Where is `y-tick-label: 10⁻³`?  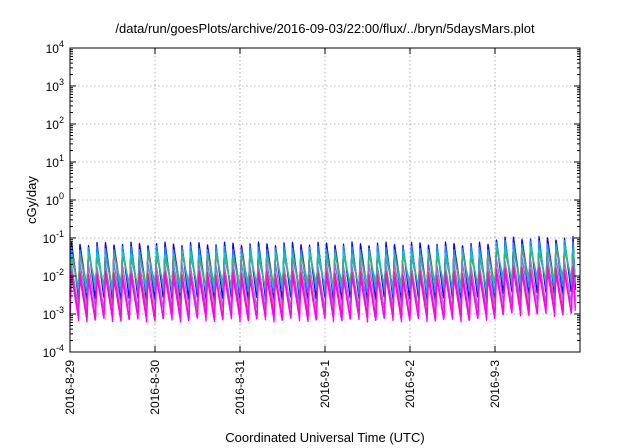 y-tick-label: 10⁻³ is located at coordinates (53, 313).